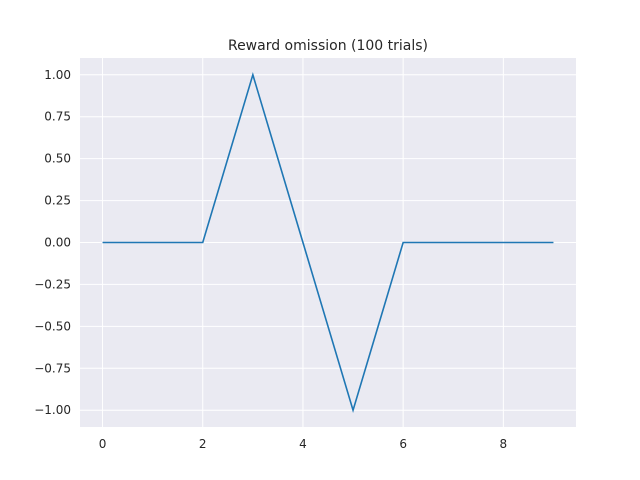  Describe the element at coordinates (57, 243) in the screenshot. I see `y-tick-label: 0.00` at that location.